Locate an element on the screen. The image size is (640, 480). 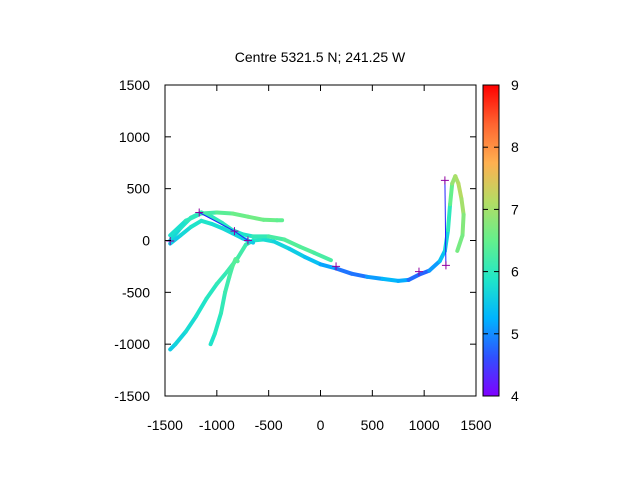
colorbar-label: 7 is located at coordinates (515, 209).